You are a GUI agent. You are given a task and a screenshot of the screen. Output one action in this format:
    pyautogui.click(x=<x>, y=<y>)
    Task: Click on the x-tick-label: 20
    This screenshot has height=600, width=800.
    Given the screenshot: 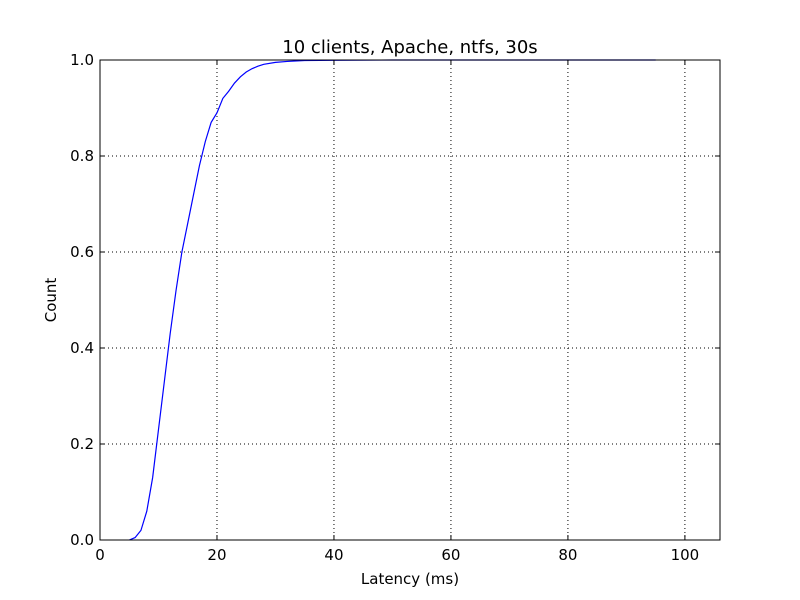 What is the action you would take?
    pyautogui.click(x=216, y=555)
    